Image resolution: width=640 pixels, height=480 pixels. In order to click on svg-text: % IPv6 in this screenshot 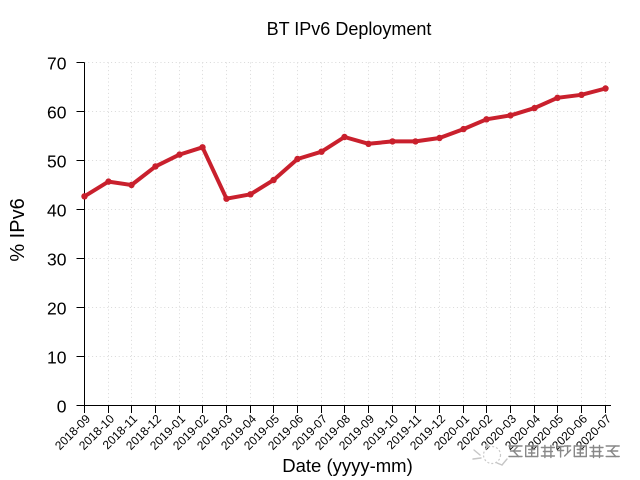, I will do `click(18, 229)`.